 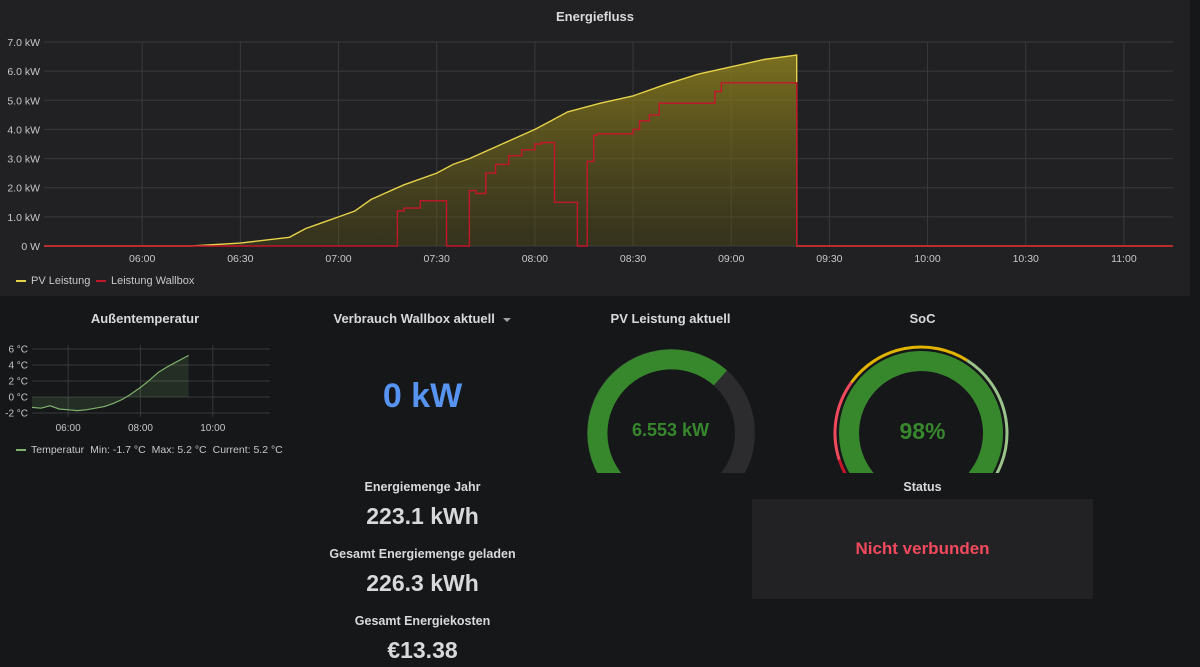 What do you see at coordinates (101, 281) in the screenshot?
I see `legend-wallbox-swatch` at bounding box center [101, 281].